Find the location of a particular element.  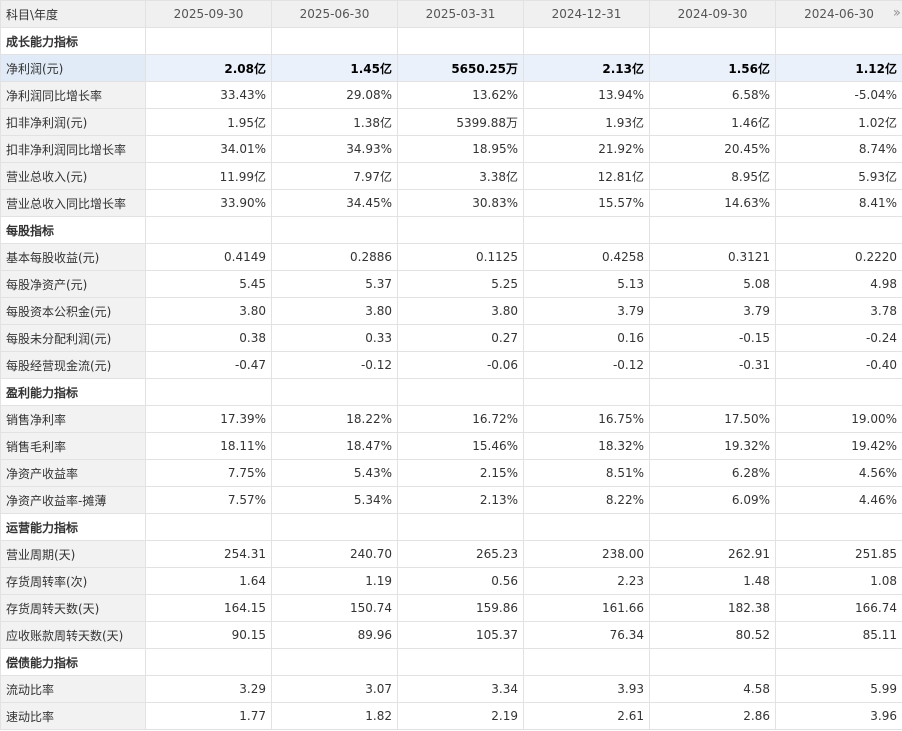

value-cell: 5.45 is located at coordinates (208, 284).